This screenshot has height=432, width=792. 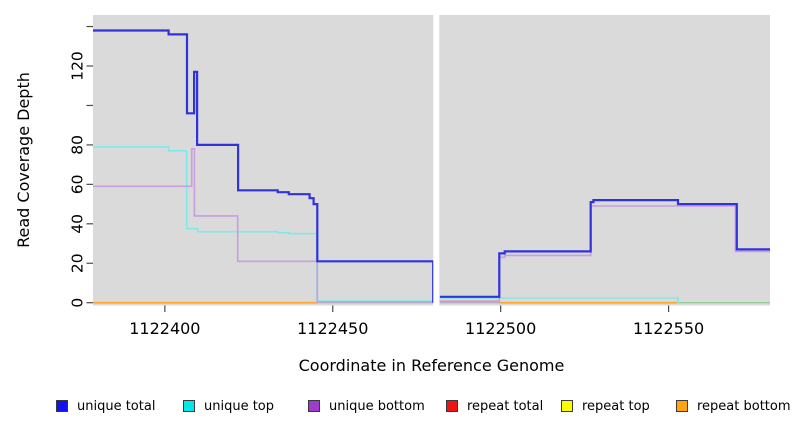 I want to click on y-tick-label: 0, so click(x=77, y=303).